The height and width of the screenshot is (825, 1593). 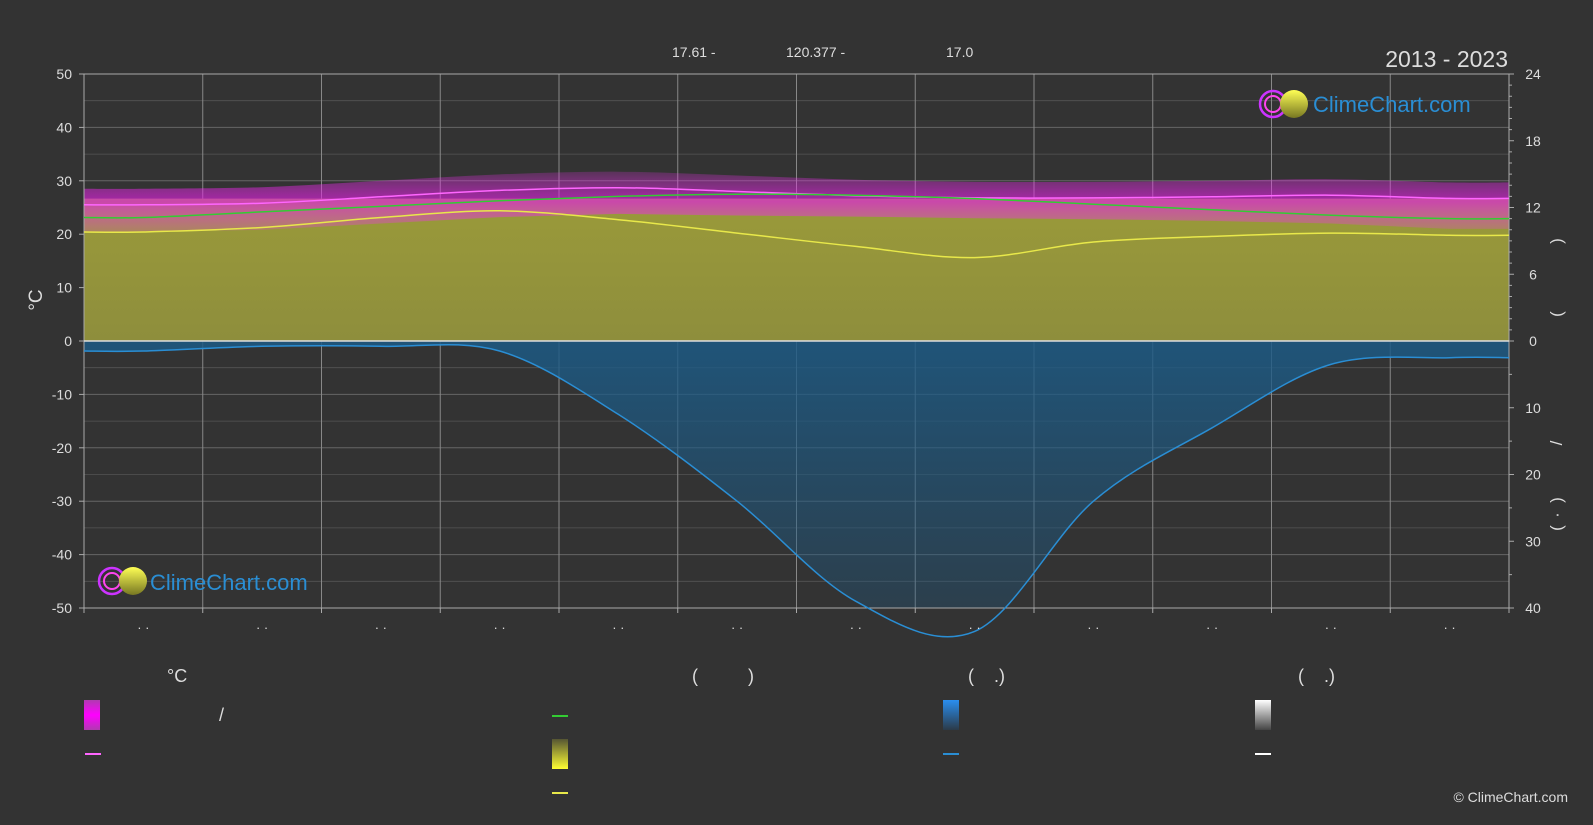 What do you see at coordinates (64, 127) in the screenshot?
I see `left-axis-tick-label: 40` at bounding box center [64, 127].